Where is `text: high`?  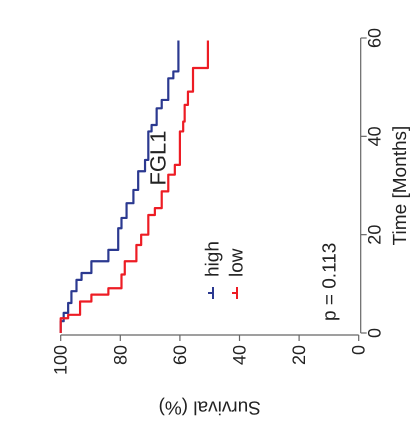
text: high is located at coordinates (213, 259).